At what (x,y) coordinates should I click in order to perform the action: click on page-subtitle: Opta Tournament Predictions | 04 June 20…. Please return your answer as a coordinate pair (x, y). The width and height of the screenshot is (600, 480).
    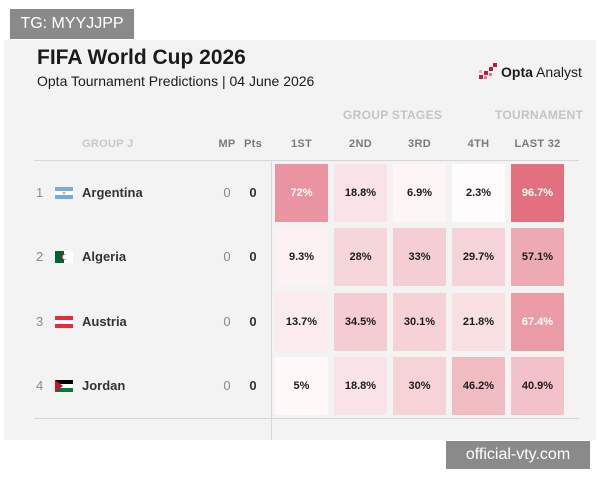
    Looking at the image, I should click on (176, 81).